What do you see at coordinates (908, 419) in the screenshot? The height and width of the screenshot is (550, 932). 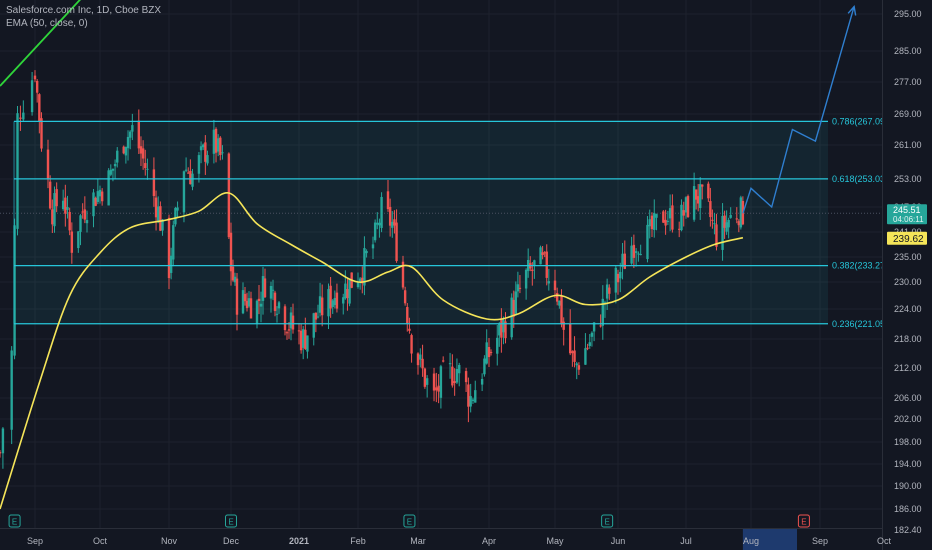 I see `y-tick-label: 202.00` at bounding box center [908, 419].